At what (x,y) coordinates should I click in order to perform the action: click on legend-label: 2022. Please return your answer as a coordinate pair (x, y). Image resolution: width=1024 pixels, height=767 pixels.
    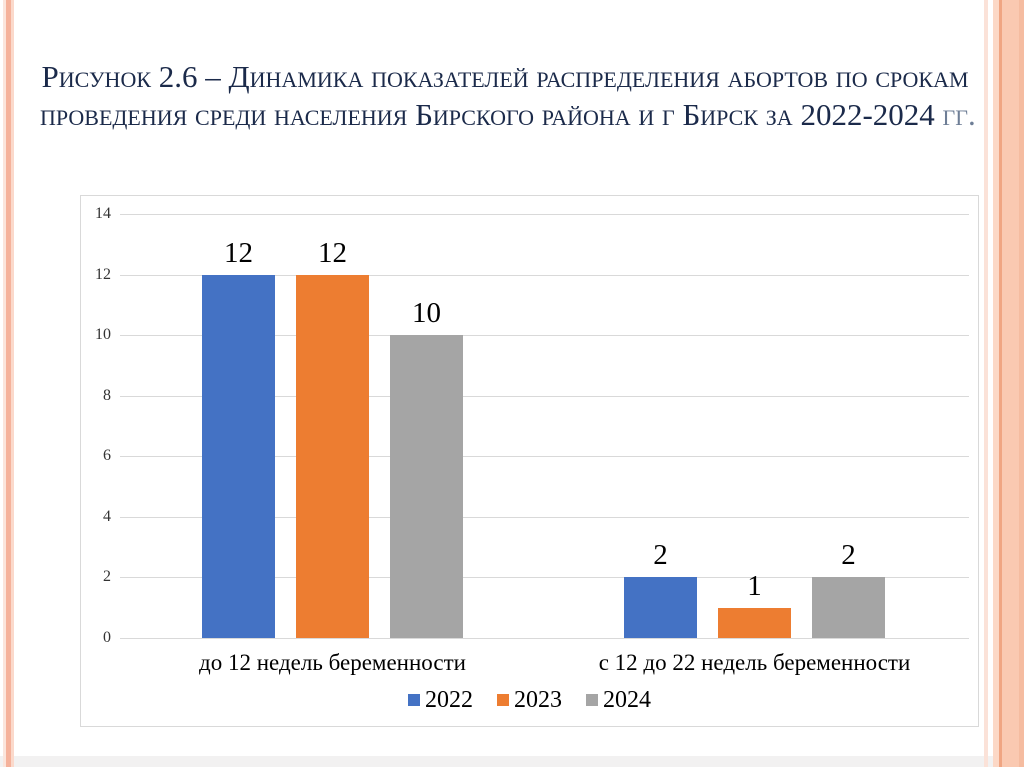
    Looking at the image, I should click on (449, 700).